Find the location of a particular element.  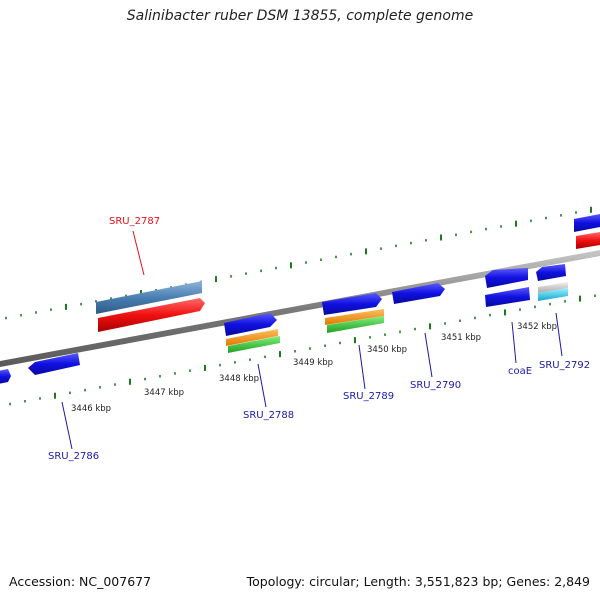

gene-label-sru-2787: SRU_2787 is located at coordinates (134, 221).